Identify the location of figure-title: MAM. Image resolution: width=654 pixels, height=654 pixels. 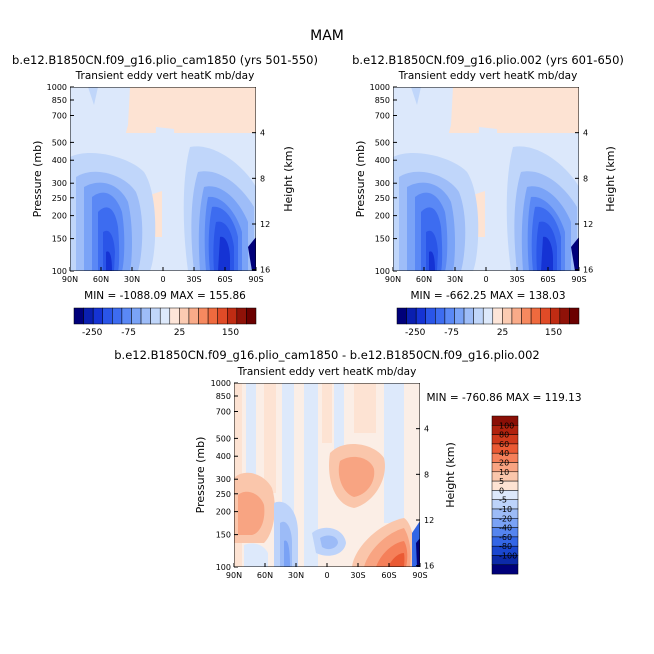
(327, 36).